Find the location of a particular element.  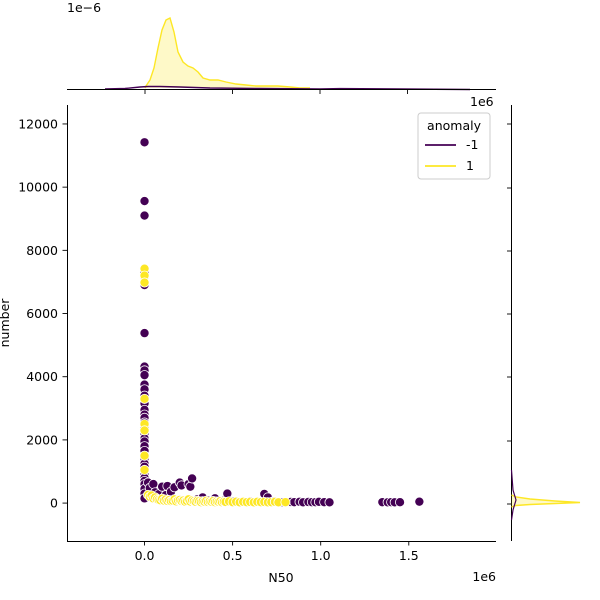

top-marginal-offset-label: 1e−6 is located at coordinates (84, 7).